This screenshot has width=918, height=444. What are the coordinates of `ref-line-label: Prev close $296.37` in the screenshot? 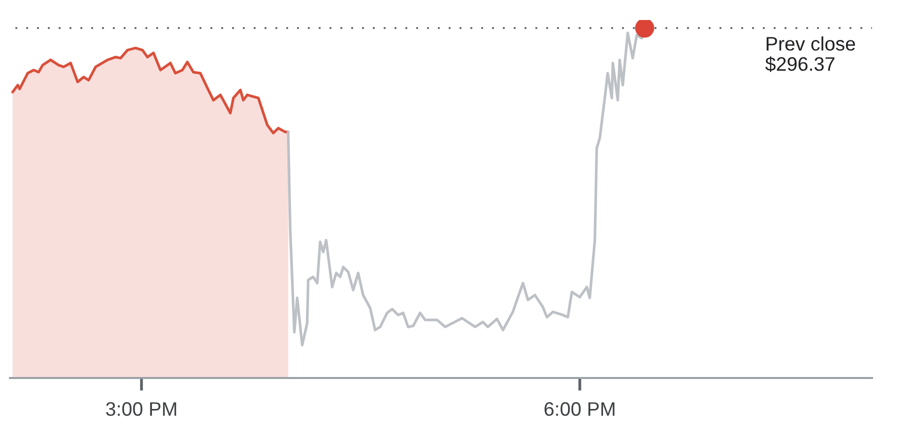 It's located at (810, 54).